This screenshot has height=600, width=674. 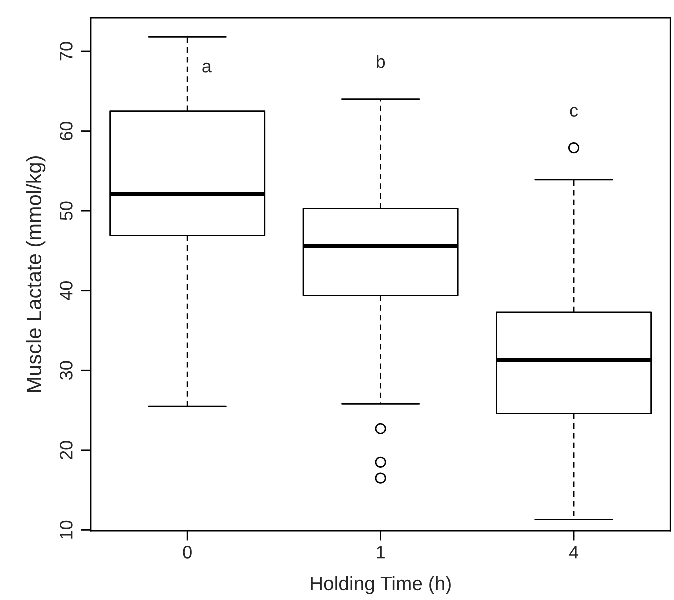 I want to click on x-tick-label: 1, so click(x=381, y=552).